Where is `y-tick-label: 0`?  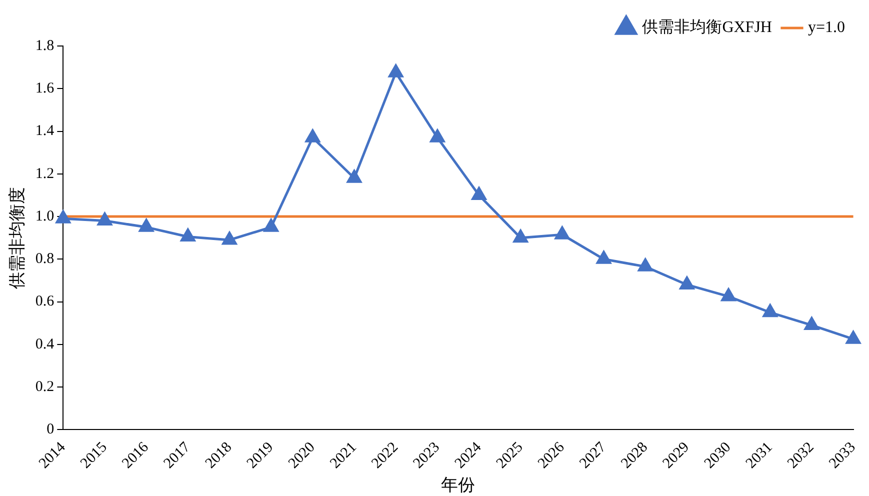 y-tick-label: 0 is located at coordinates (50, 430).